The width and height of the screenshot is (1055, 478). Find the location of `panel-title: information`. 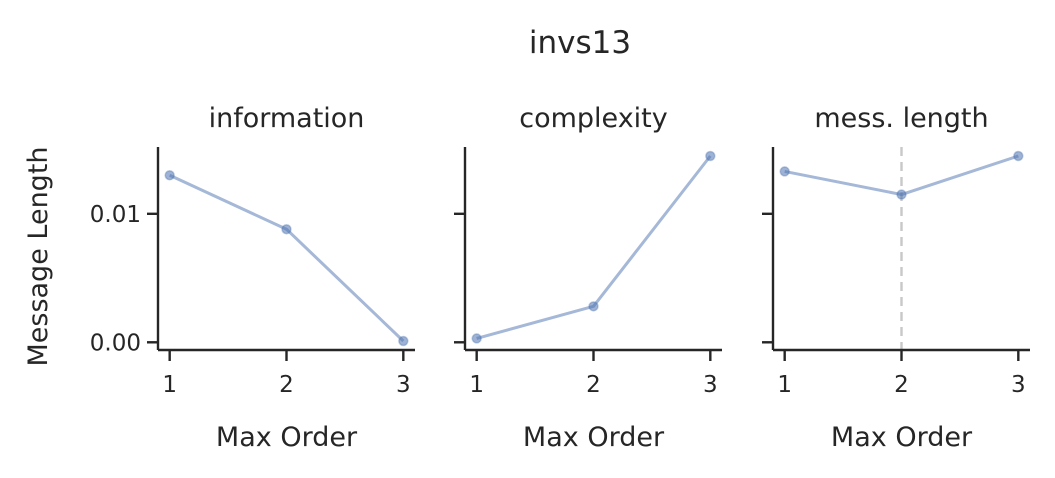

panel-title: information is located at coordinates (287, 118).